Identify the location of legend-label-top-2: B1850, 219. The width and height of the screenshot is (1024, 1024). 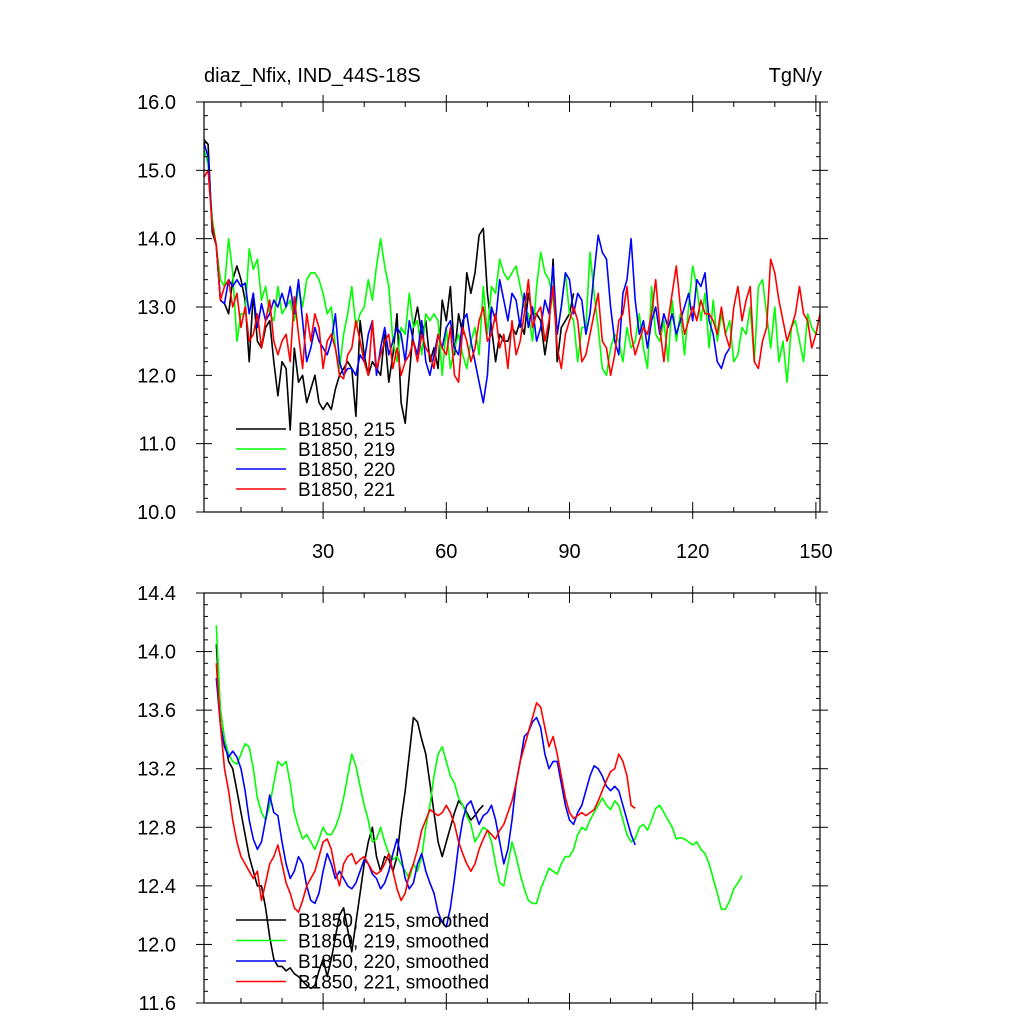
(346, 450).